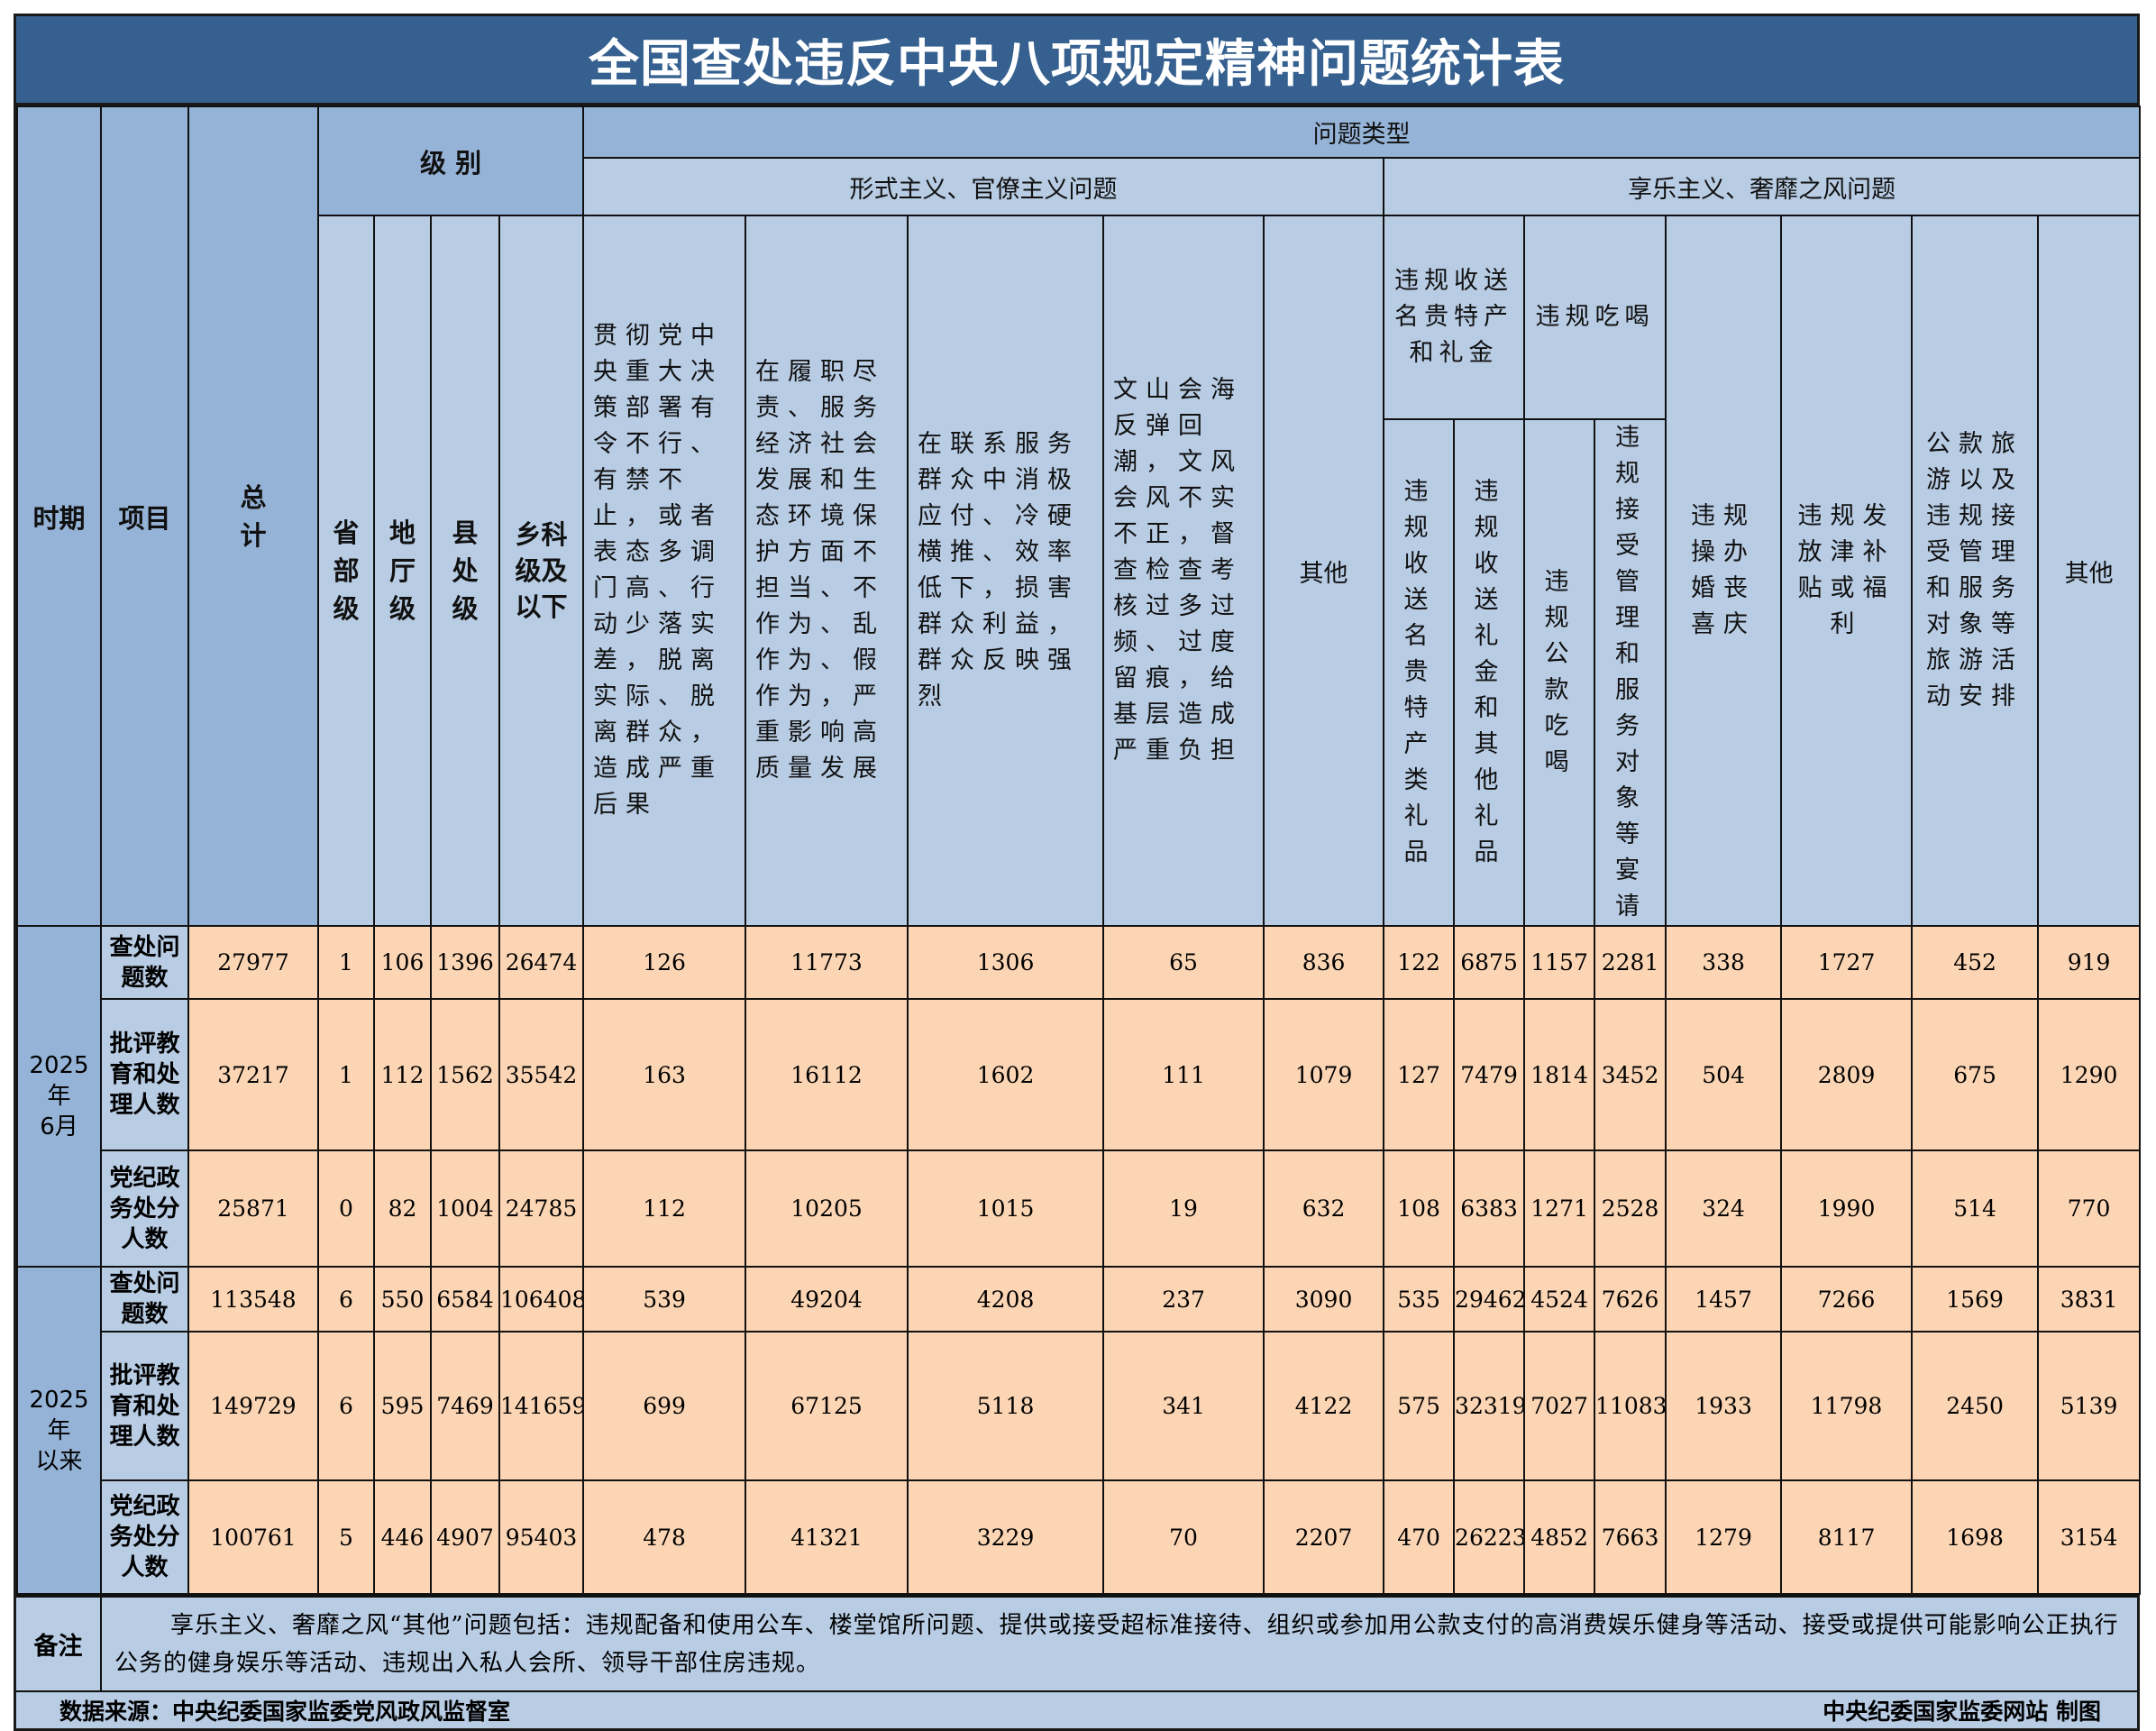 This screenshot has height=1731, width=2156. Describe the element at coordinates (346, 1537) in the screenshot. I see `value-cell: 5` at that location.